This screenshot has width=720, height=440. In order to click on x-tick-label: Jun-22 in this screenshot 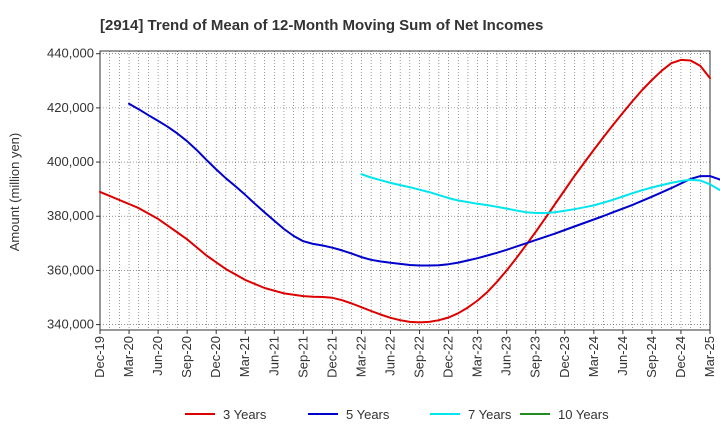, I will do `click(389, 356)`.